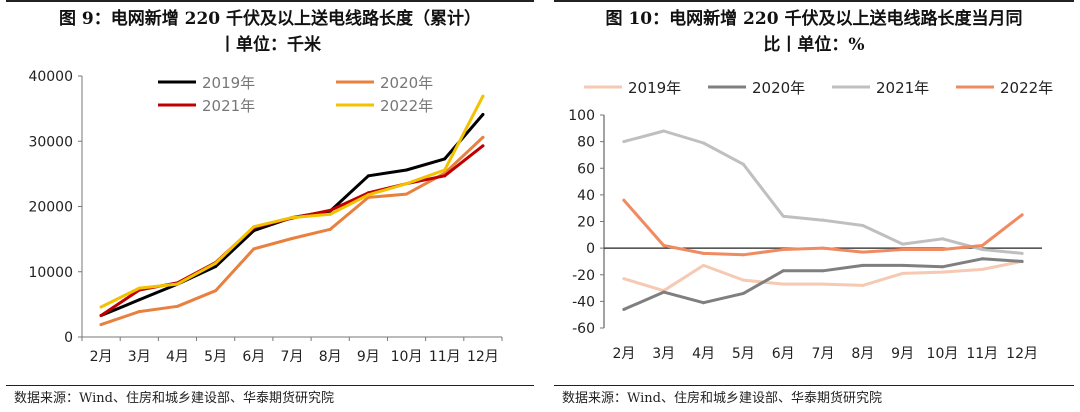  I want to click on legend-label: 2022年, so click(1026, 88).